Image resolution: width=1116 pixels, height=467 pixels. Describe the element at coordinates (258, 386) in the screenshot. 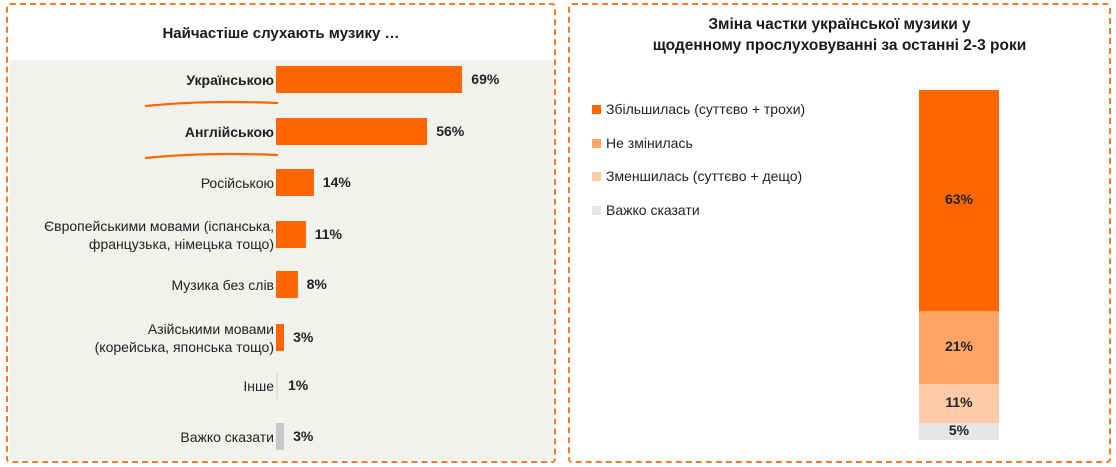

I see `bar-category-label: Інше` at that location.